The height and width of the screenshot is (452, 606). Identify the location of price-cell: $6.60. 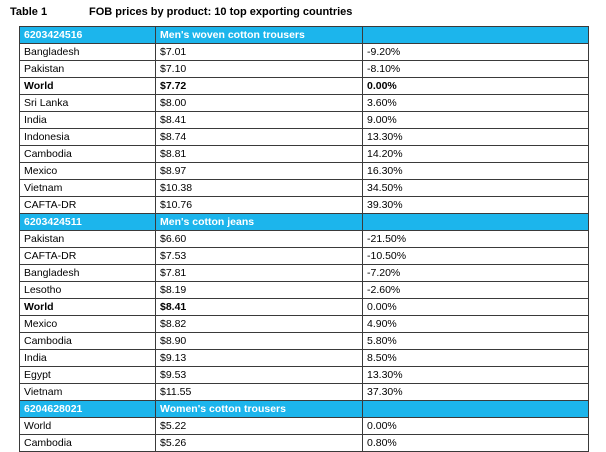
(259, 239).